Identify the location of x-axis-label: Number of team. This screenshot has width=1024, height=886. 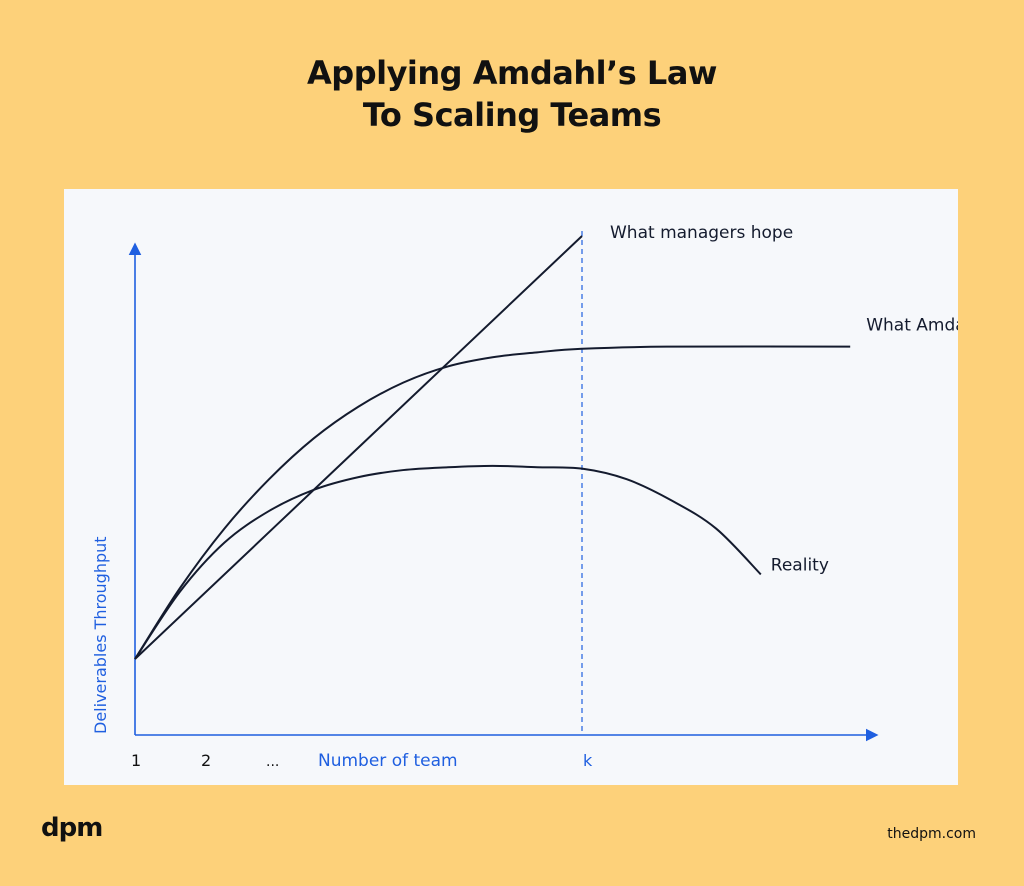
(388, 761).